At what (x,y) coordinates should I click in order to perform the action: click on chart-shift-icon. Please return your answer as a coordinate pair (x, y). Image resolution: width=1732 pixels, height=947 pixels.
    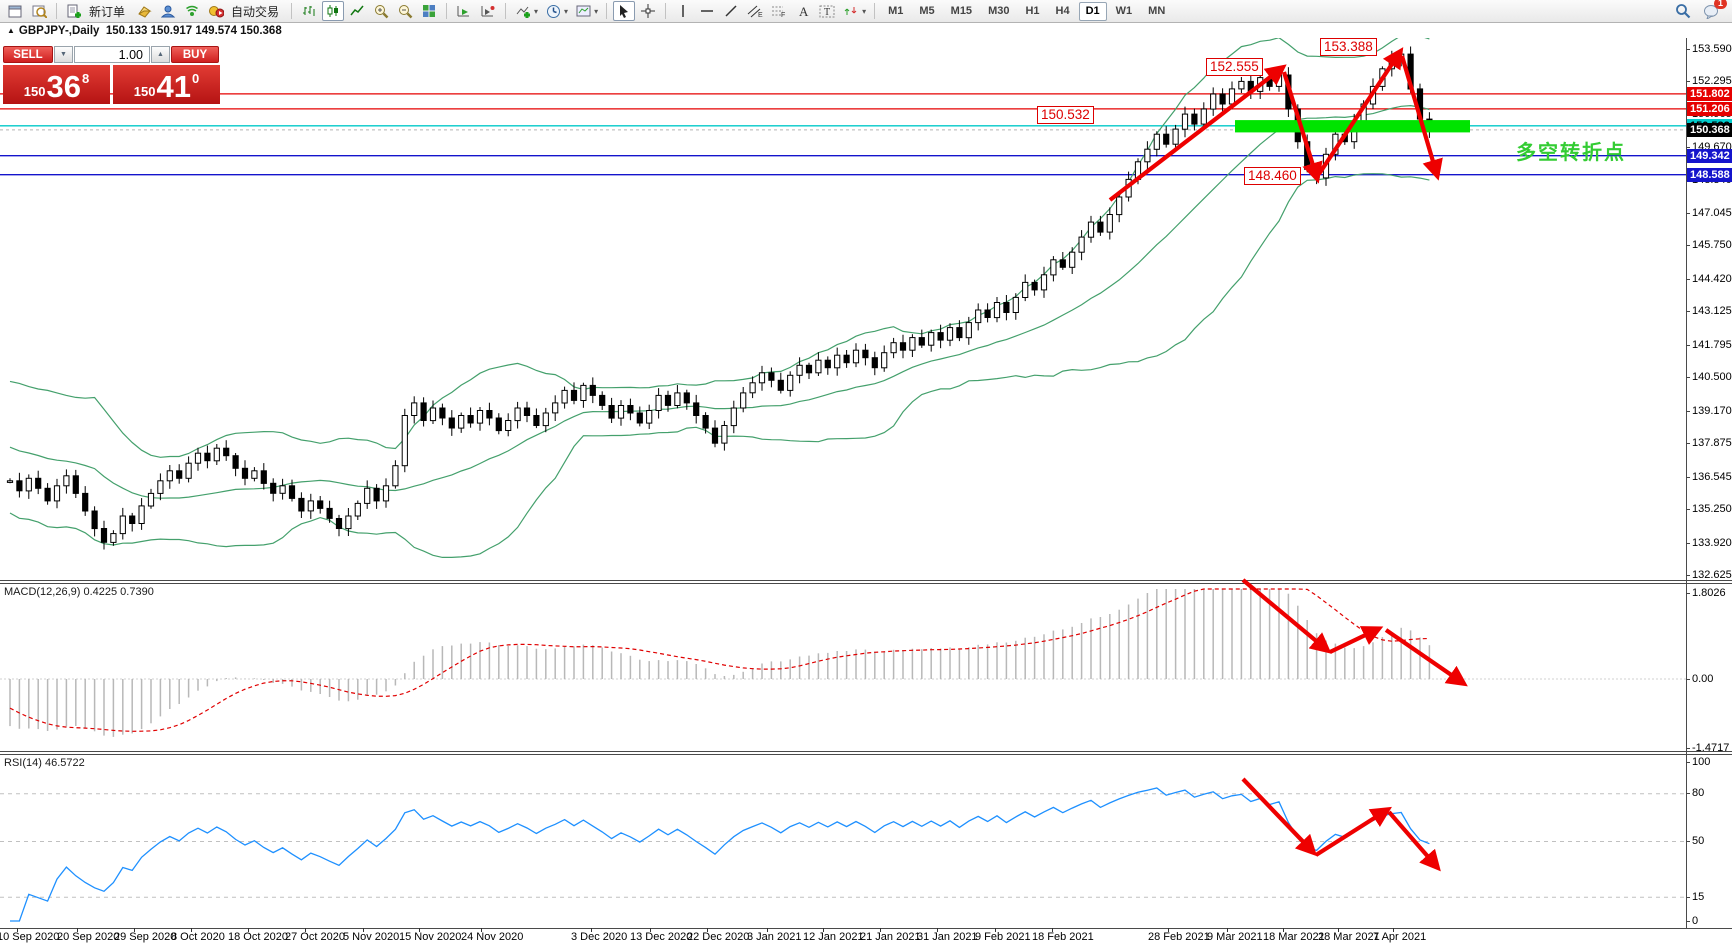
    Looking at the image, I should click on (488, 11).